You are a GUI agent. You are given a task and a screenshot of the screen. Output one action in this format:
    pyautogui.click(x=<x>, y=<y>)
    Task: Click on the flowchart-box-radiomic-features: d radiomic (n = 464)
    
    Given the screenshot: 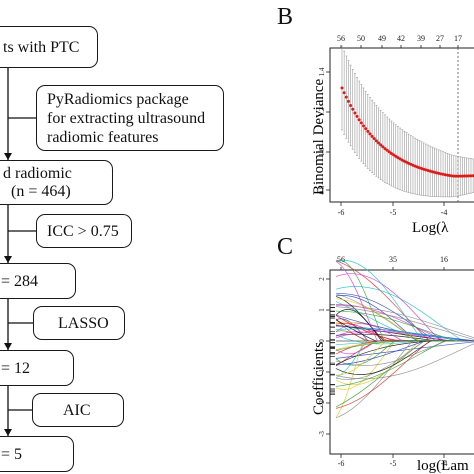 What is the action you would take?
    pyautogui.click(x=56, y=182)
    